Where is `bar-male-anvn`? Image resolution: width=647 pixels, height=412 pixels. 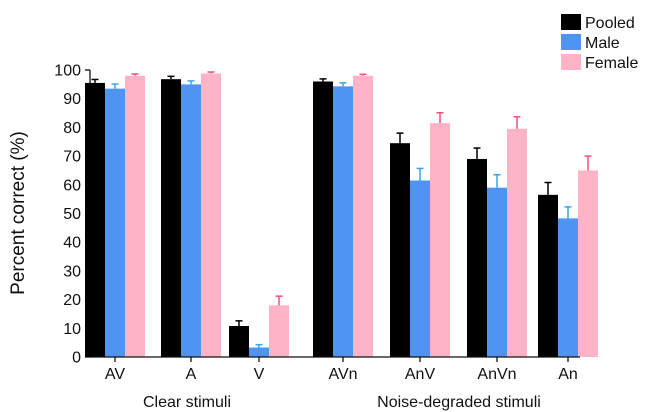 bar-male-anvn is located at coordinates (497, 272).